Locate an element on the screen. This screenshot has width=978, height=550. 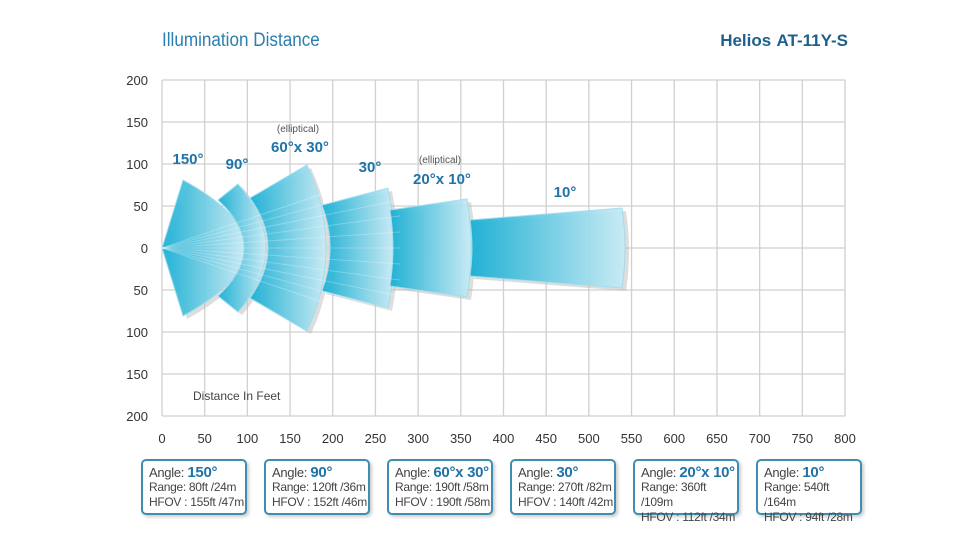
x-tick-label: 800 is located at coordinates (845, 438).